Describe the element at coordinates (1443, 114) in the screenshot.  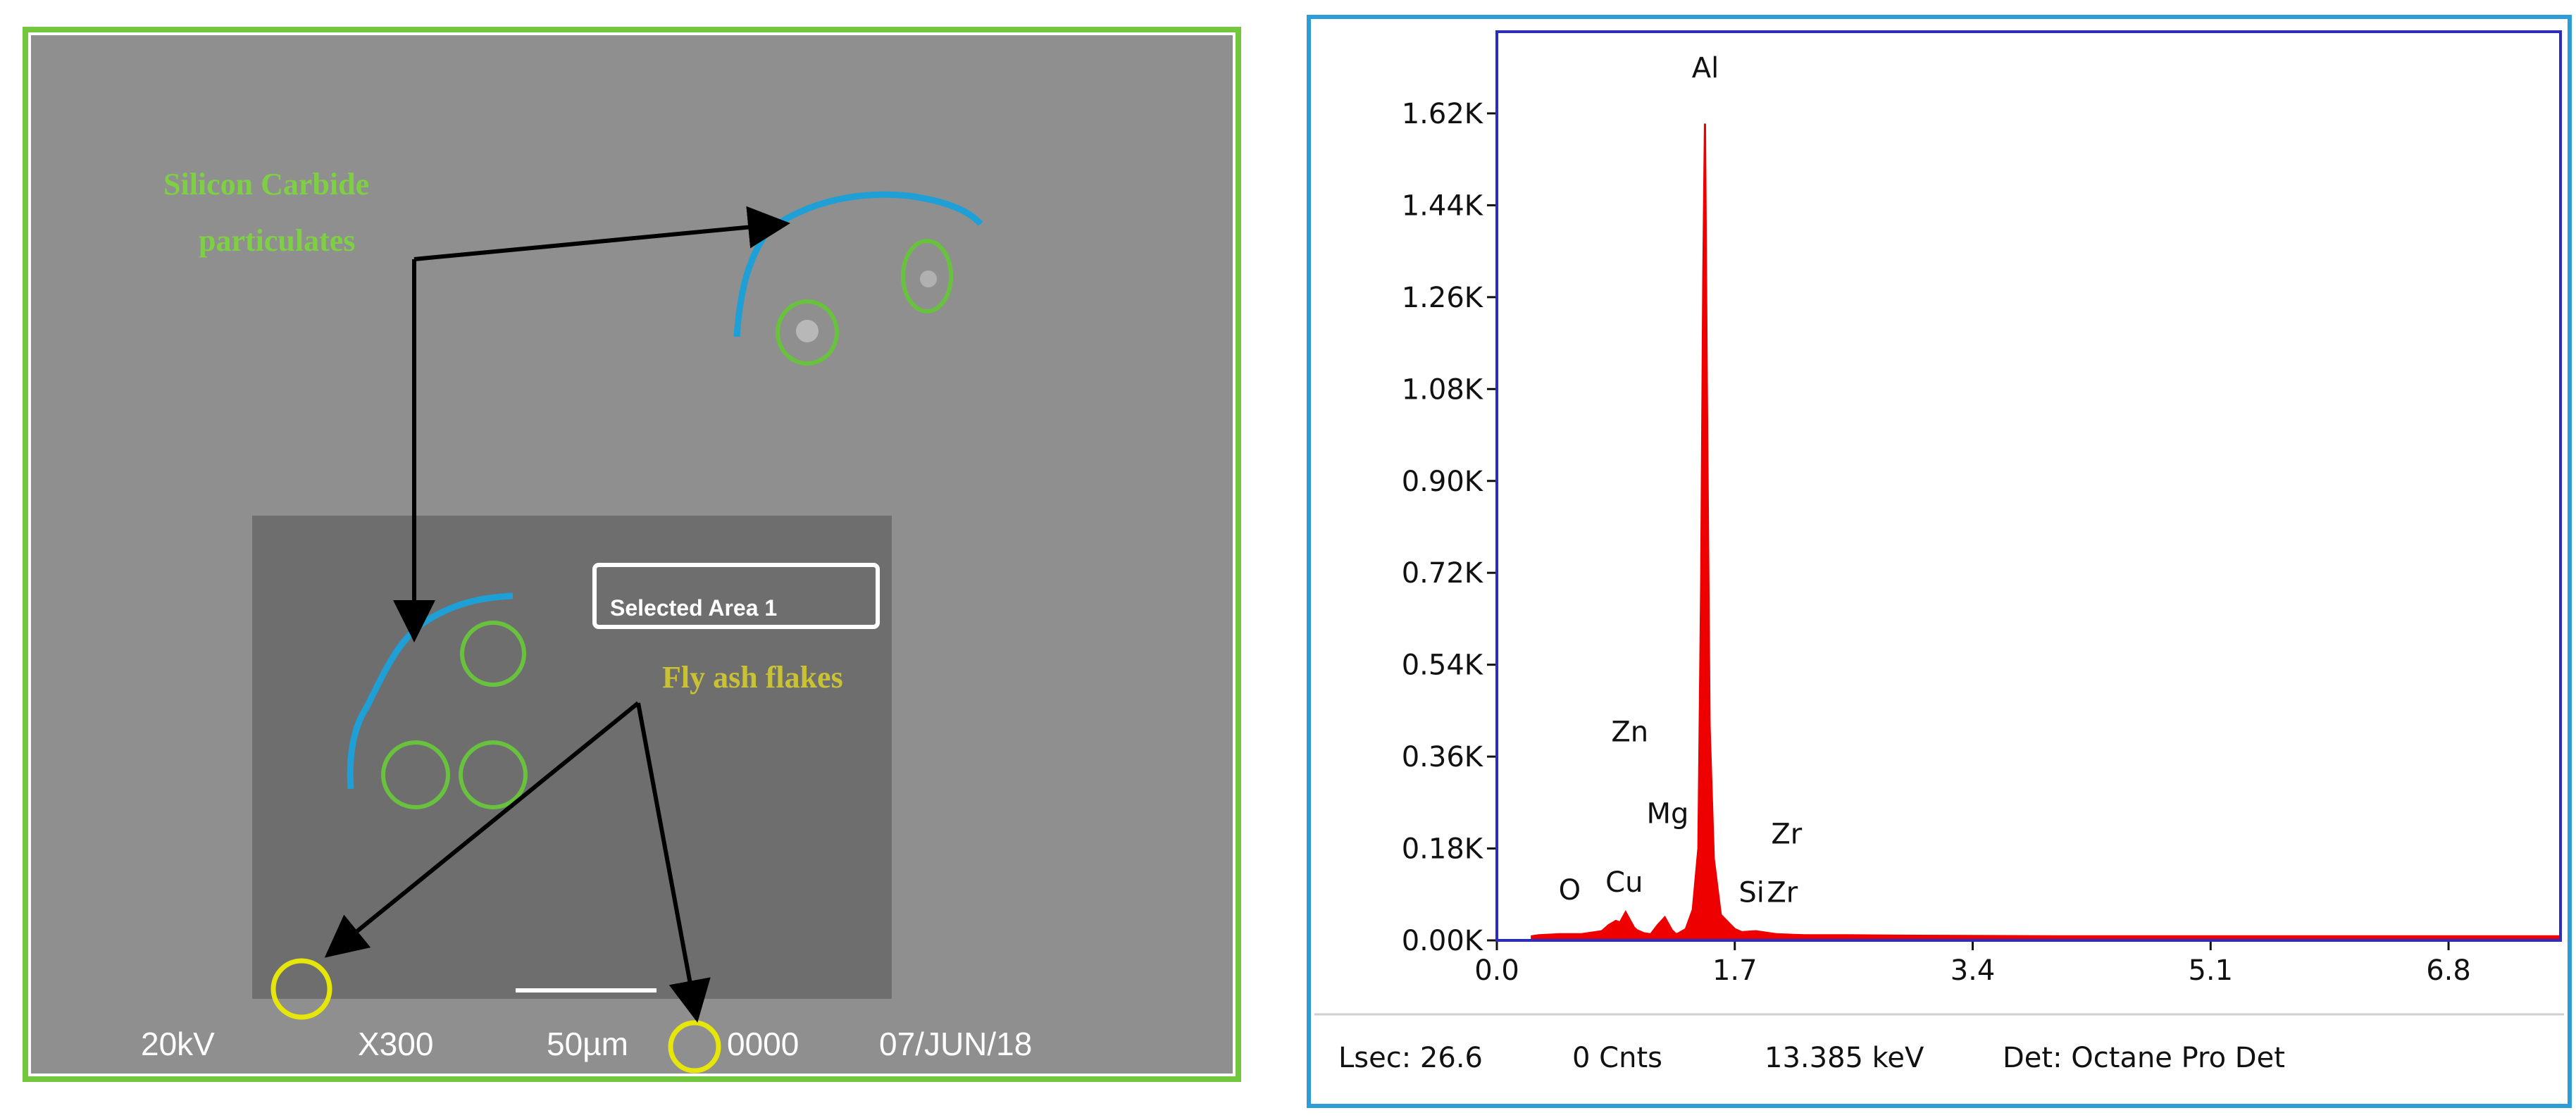
I see `y-tick-label: 1.62K` at that location.